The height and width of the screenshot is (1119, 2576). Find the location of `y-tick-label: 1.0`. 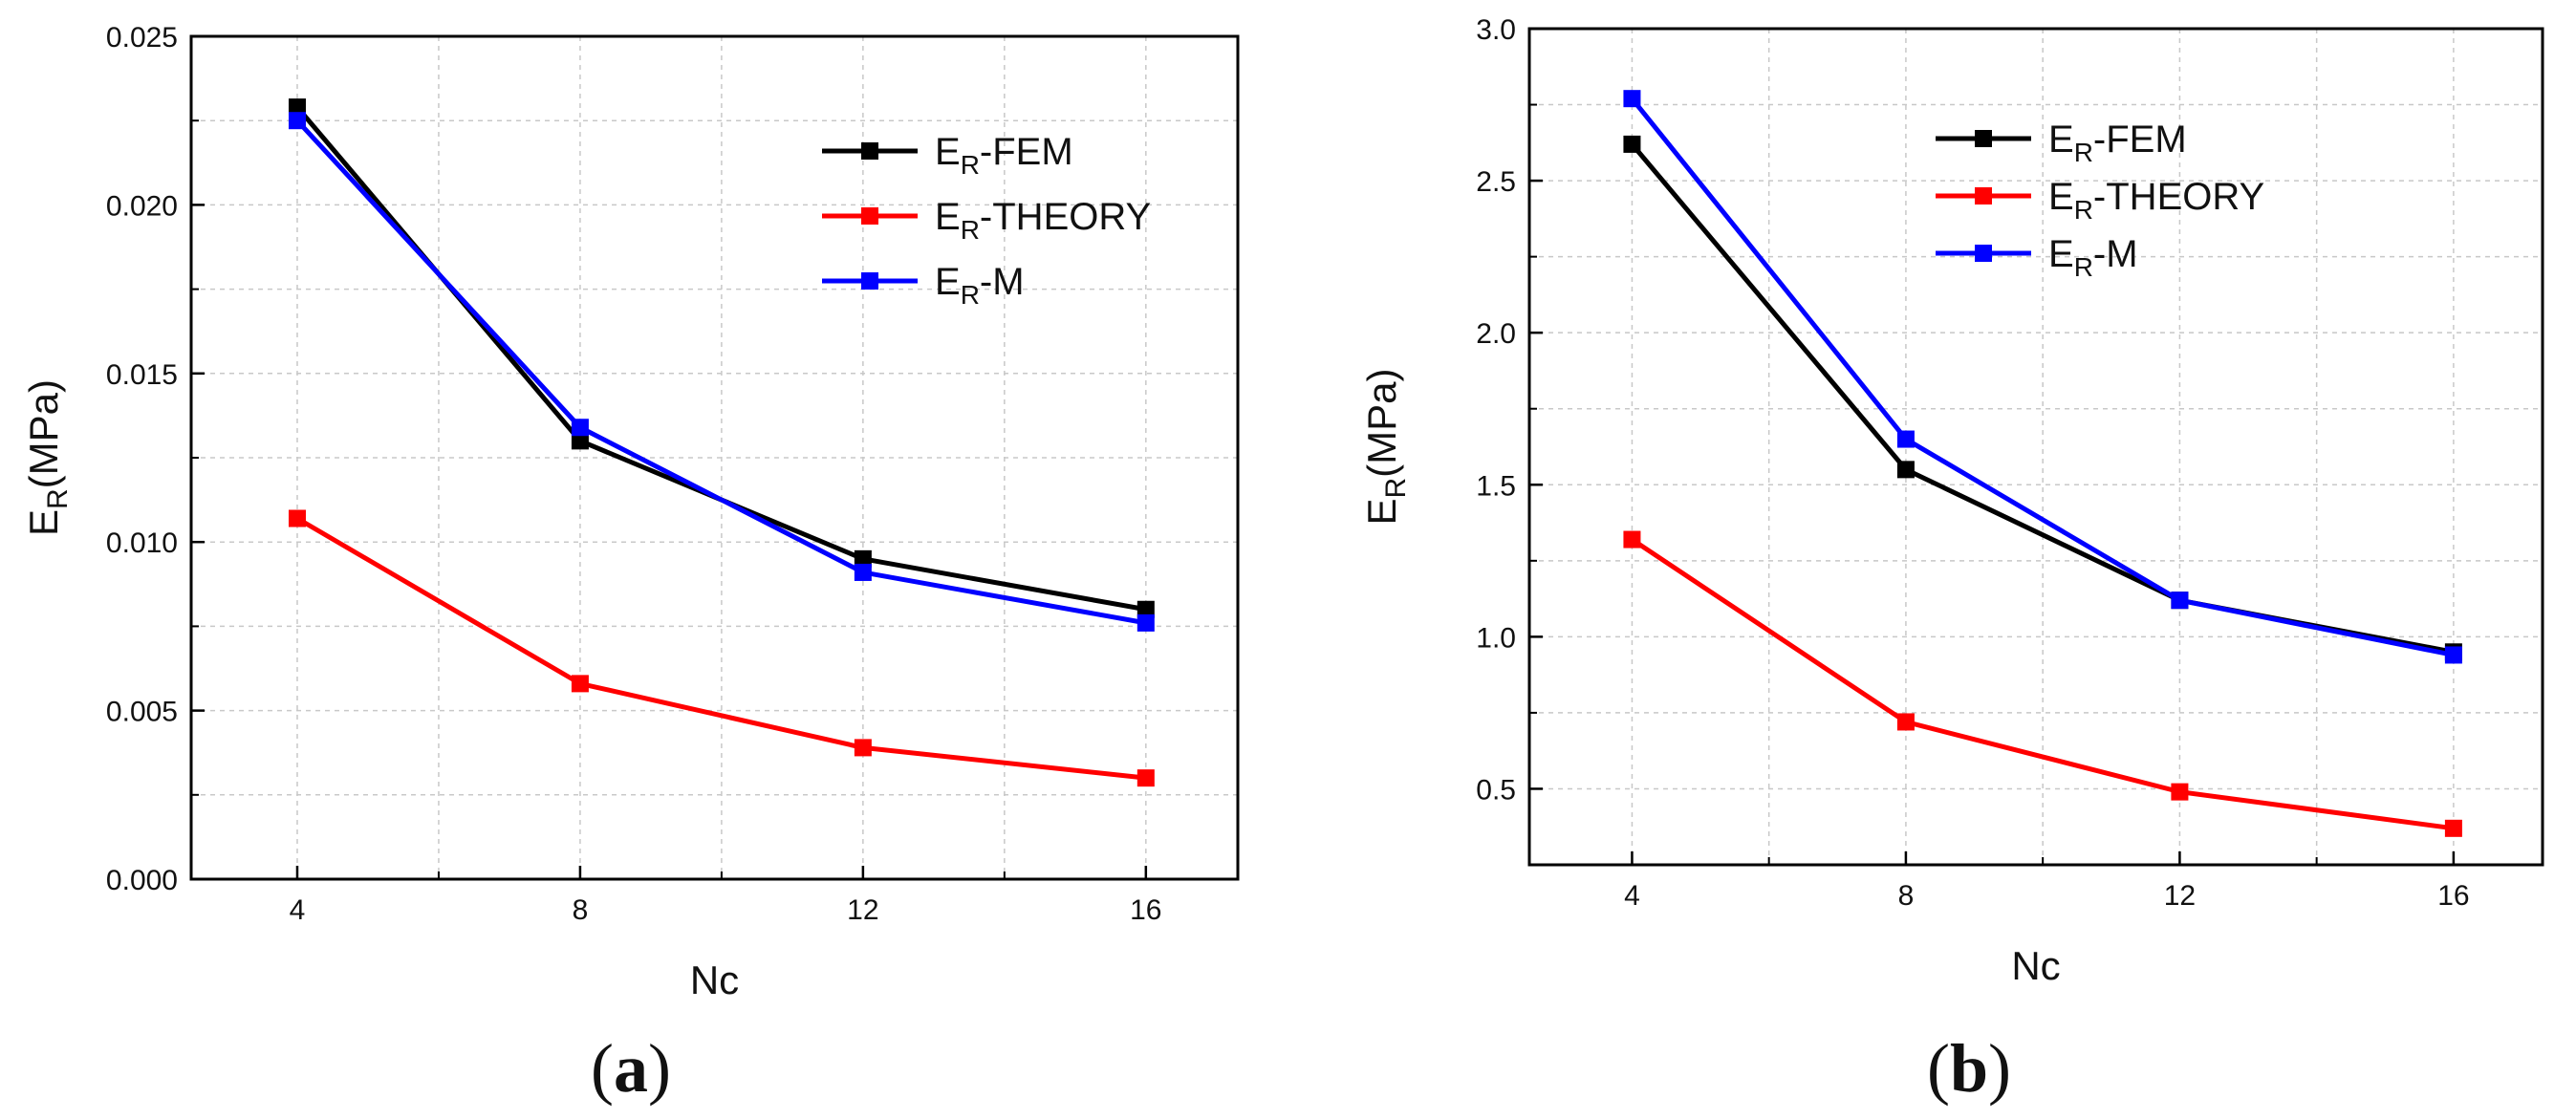

y-tick-label: 1.0 is located at coordinates (1496, 638).